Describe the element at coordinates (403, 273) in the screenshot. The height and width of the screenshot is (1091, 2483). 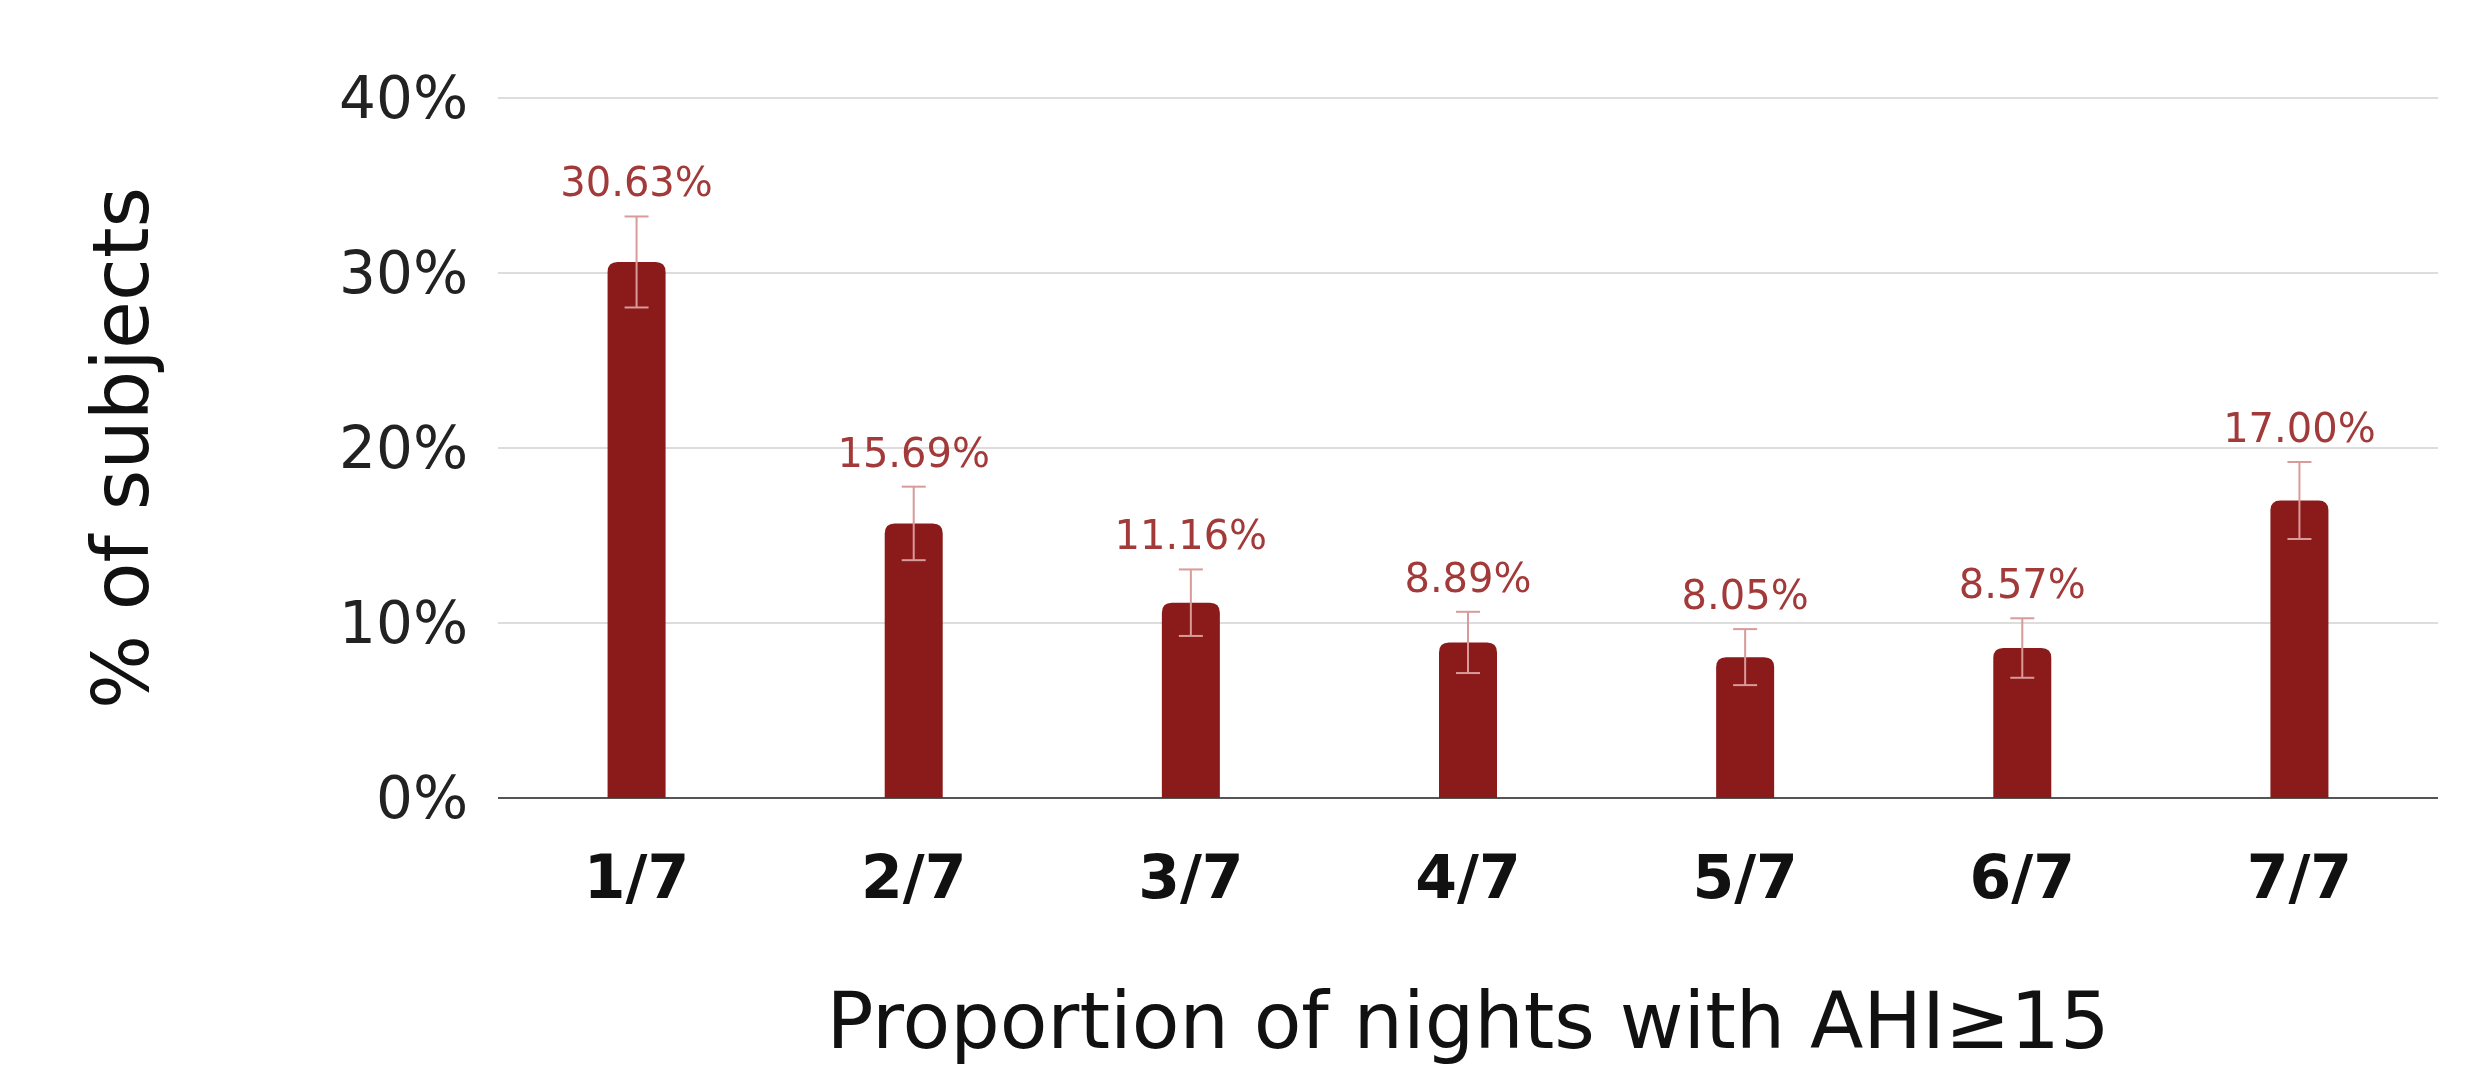
I see `y-tick-label: 30%` at that location.